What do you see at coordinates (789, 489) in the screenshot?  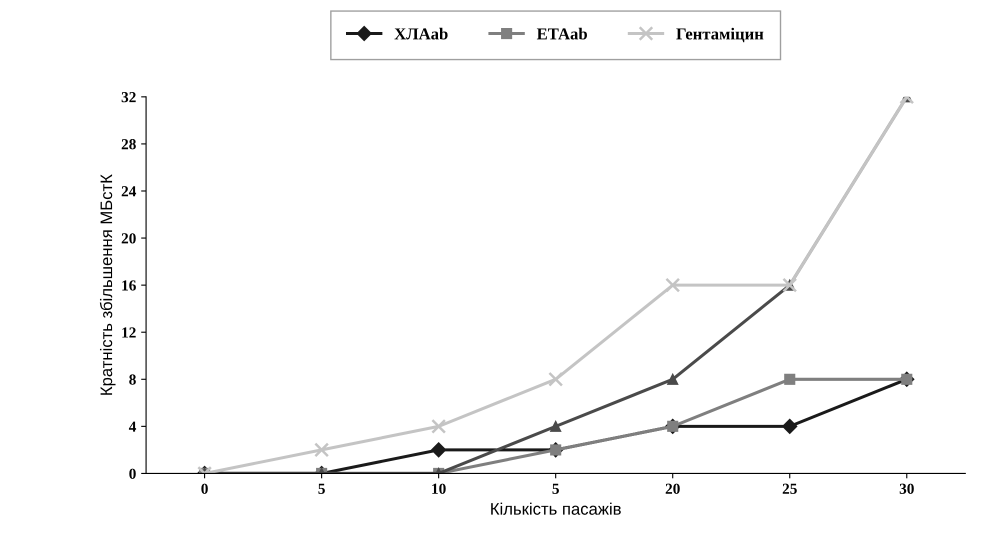 I see `x-tick-label: 25` at bounding box center [789, 489].